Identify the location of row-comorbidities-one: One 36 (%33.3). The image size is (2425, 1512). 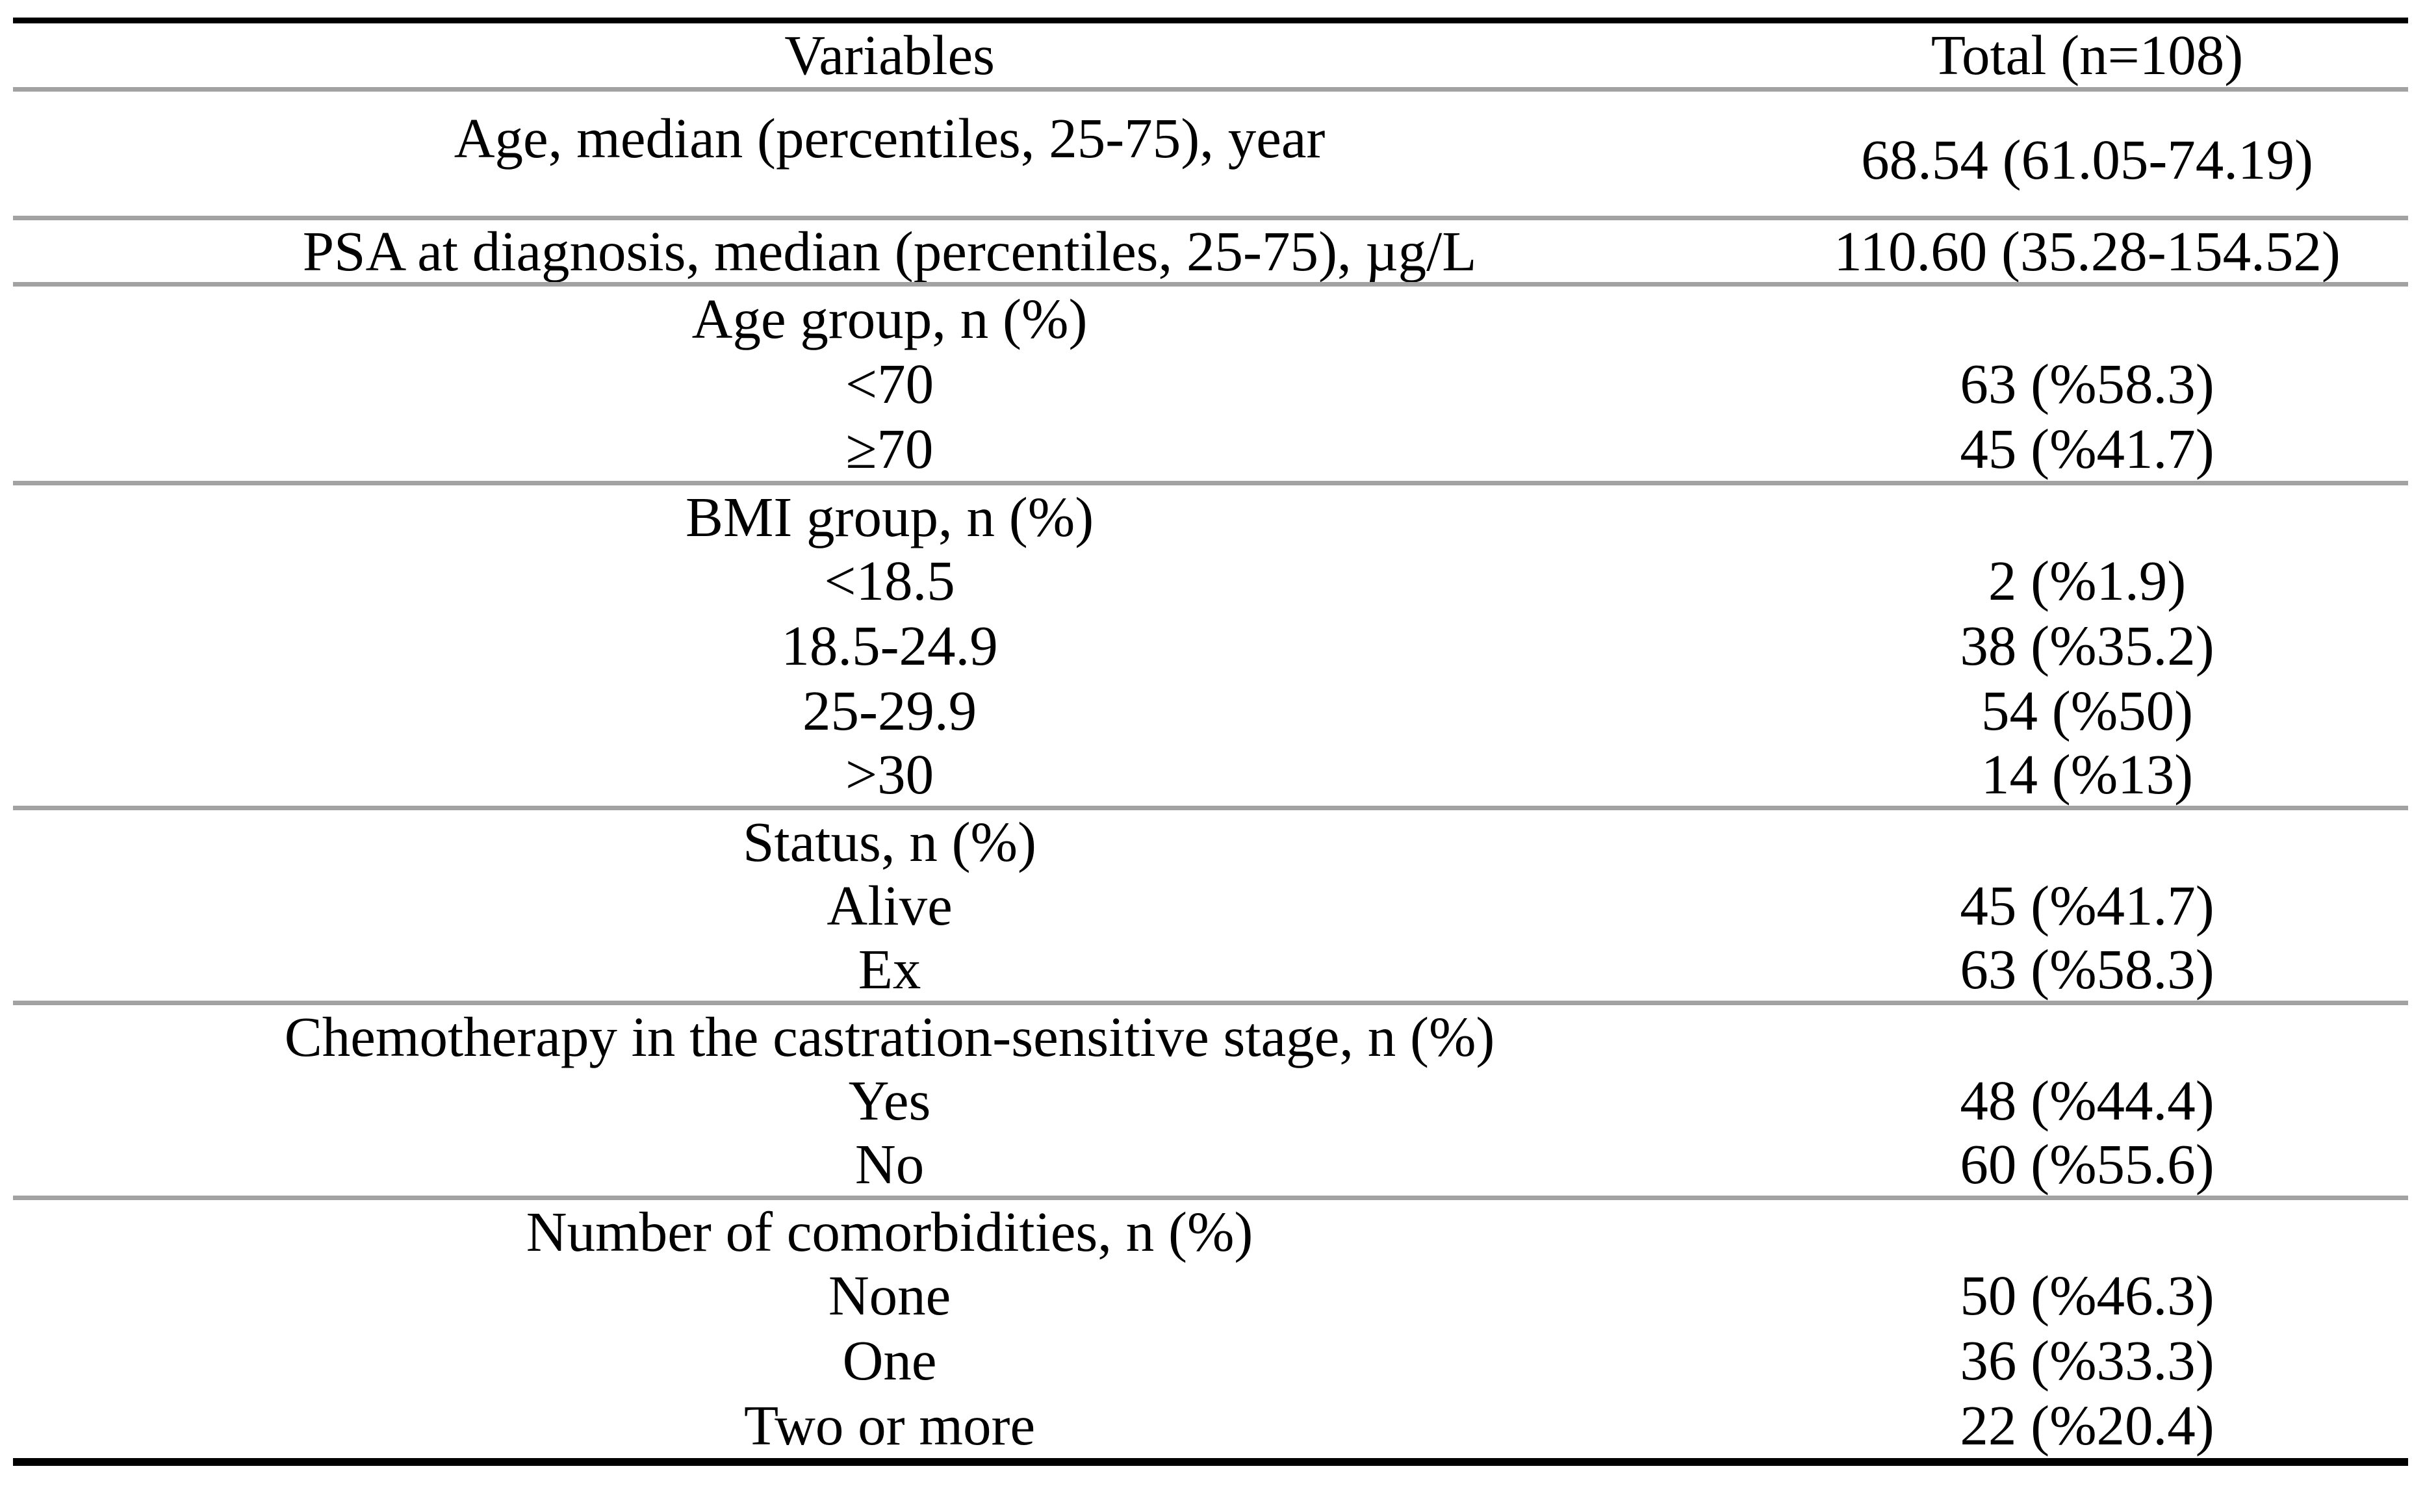
(1210, 1360).